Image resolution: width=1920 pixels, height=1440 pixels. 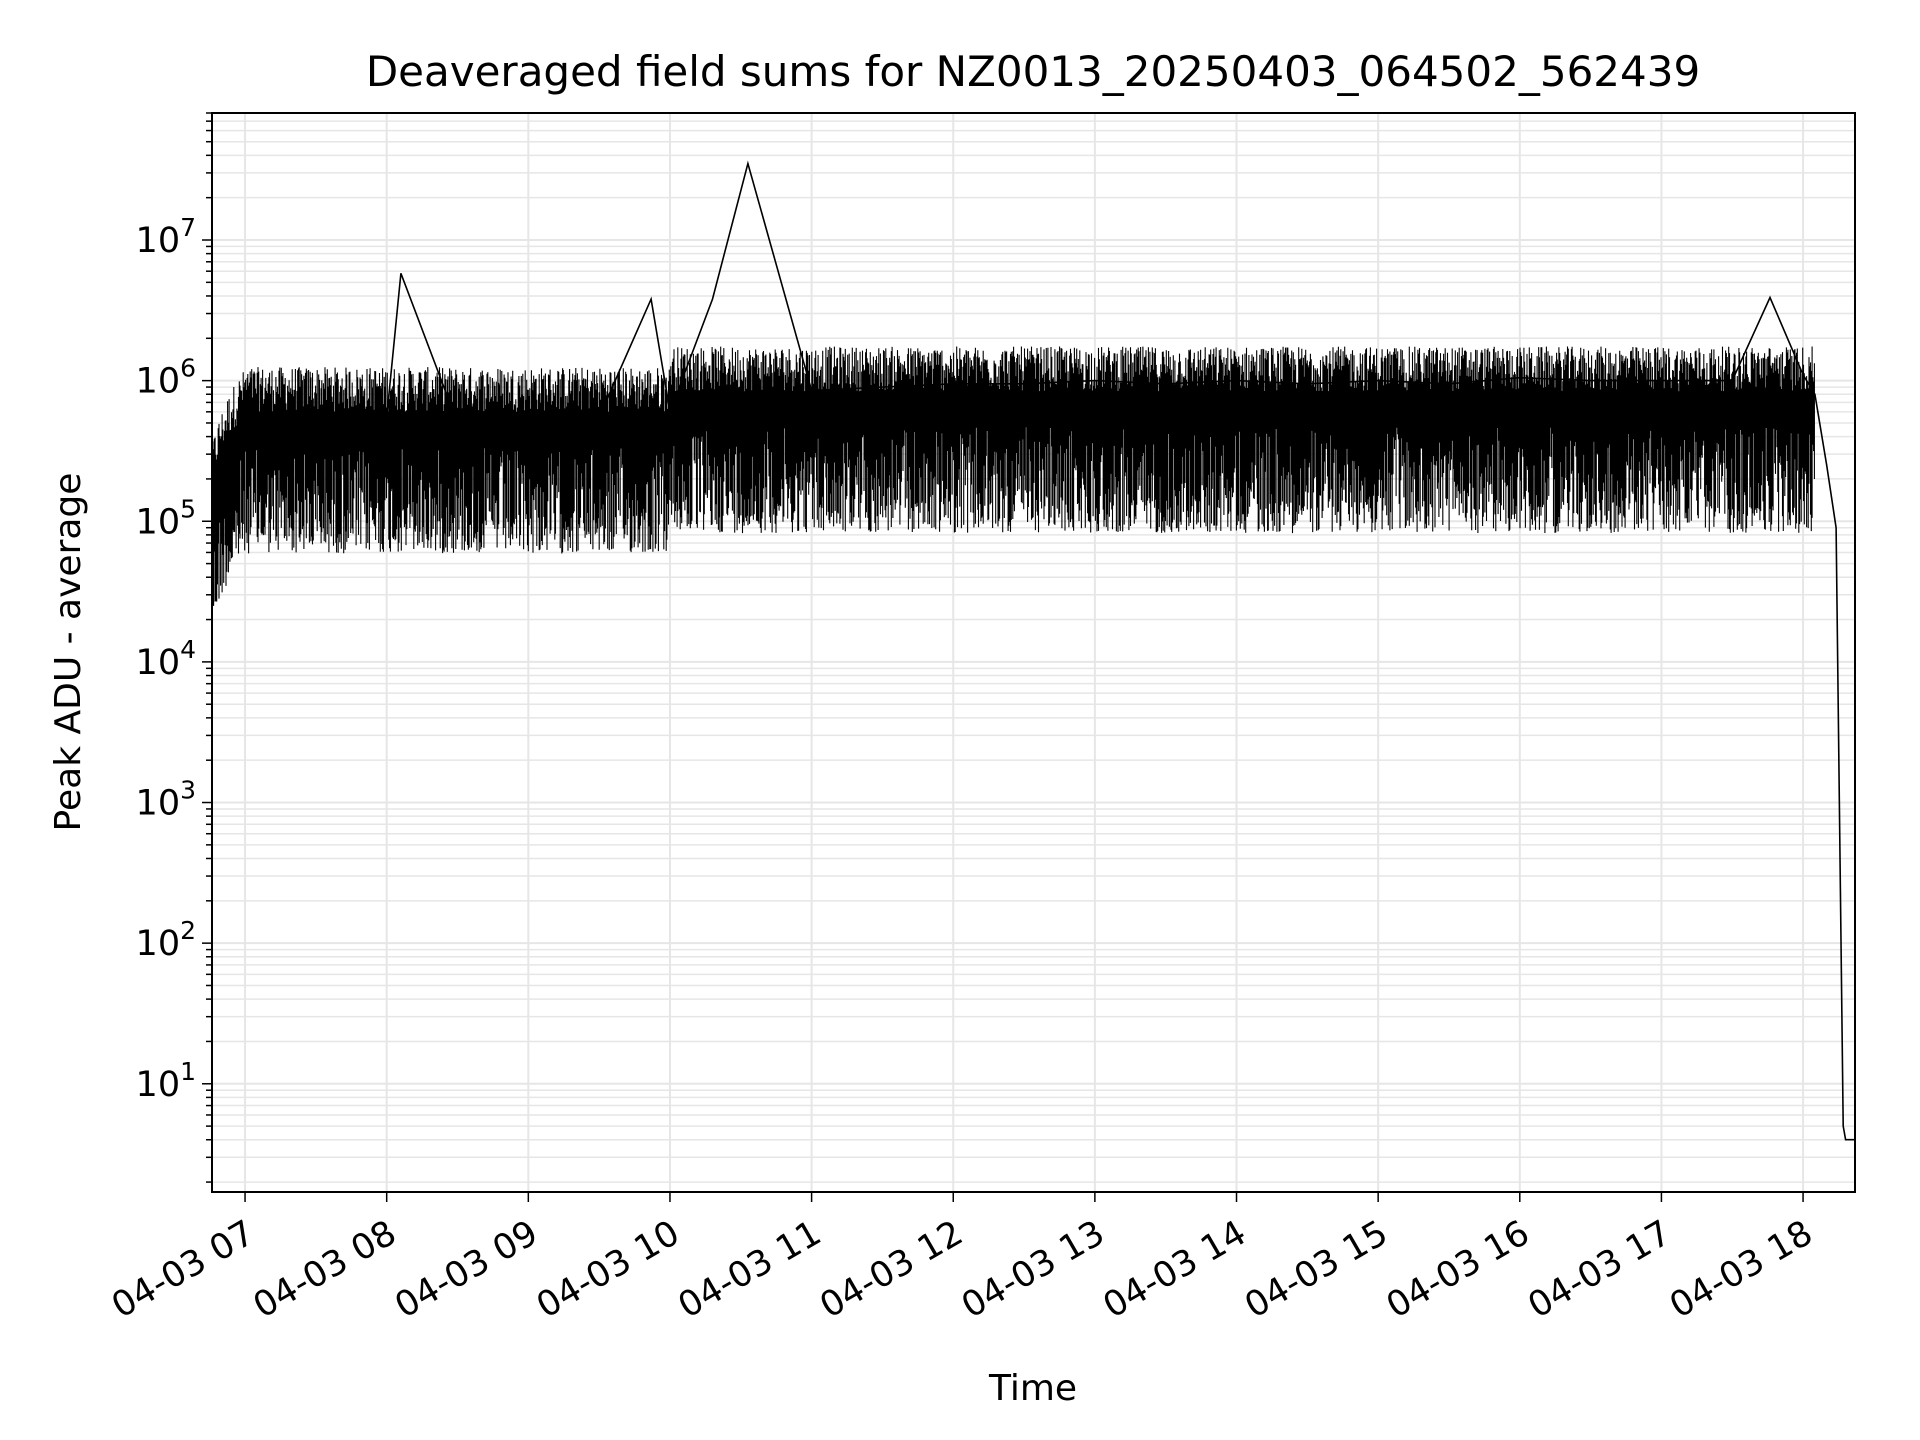 What do you see at coordinates (1033, 1269) in the screenshot?
I see `x-tick-label: 04-03 13` at bounding box center [1033, 1269].